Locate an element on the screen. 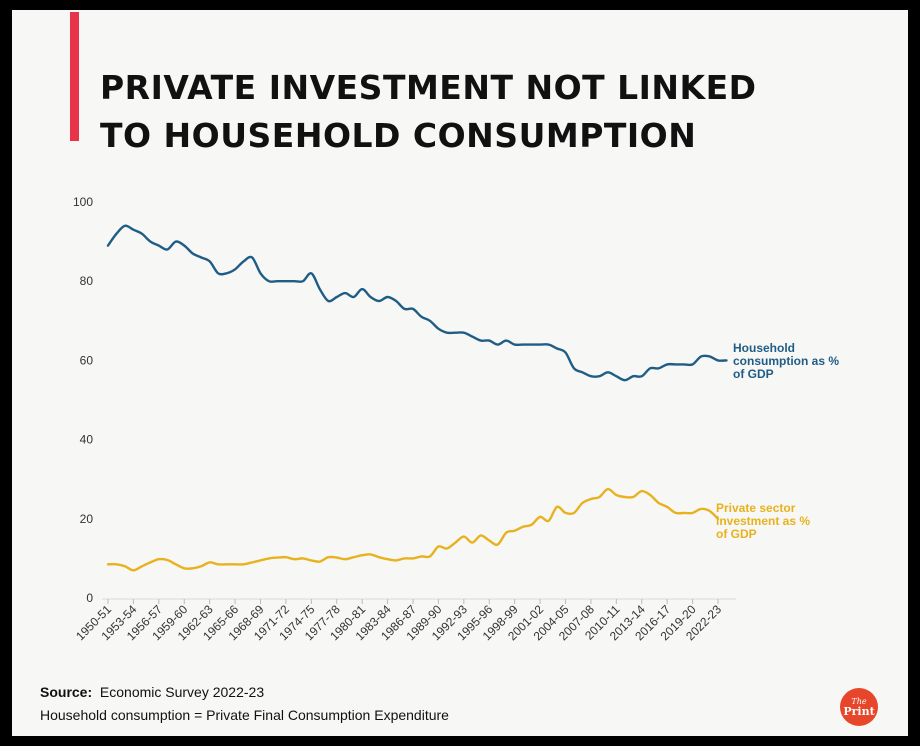 This screenshot has width=920, height=746. y-tick-label: 40 is located at coordinates (87, 440).